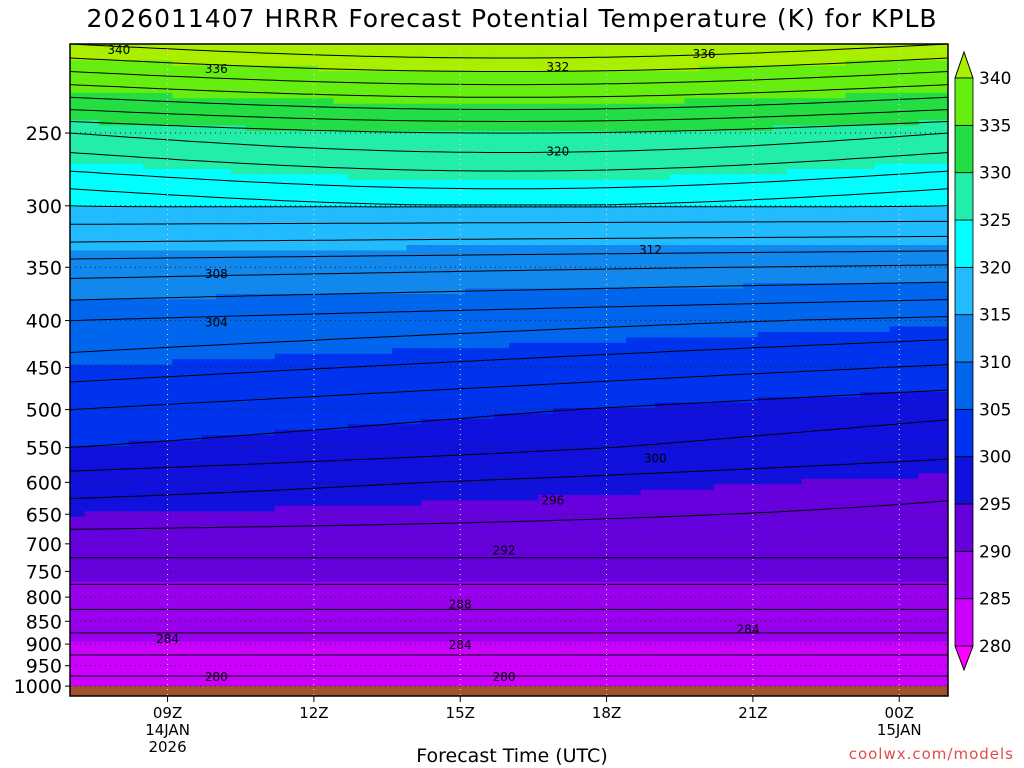 Image resolution: width=1024 pixels, height=768 pixels. I want to click on colorbar-label: 300, so click(995, 458).